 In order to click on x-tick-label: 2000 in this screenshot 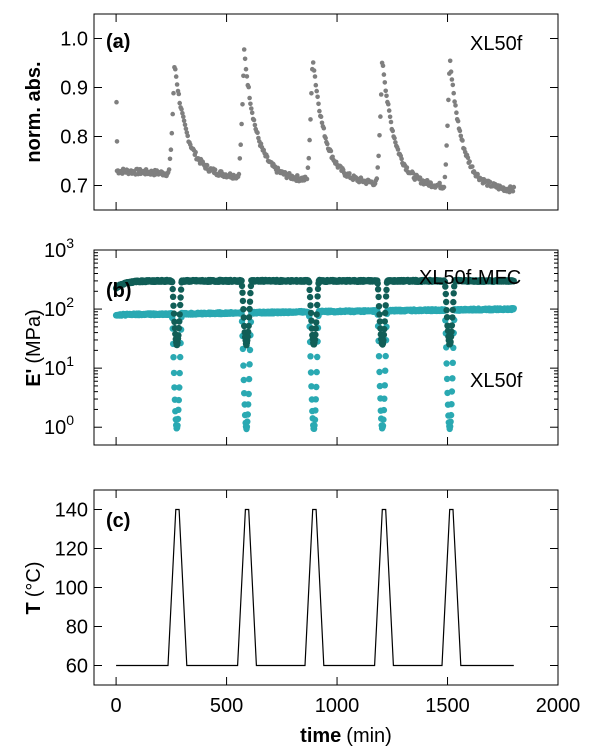, I will do `click(558, 706)`.